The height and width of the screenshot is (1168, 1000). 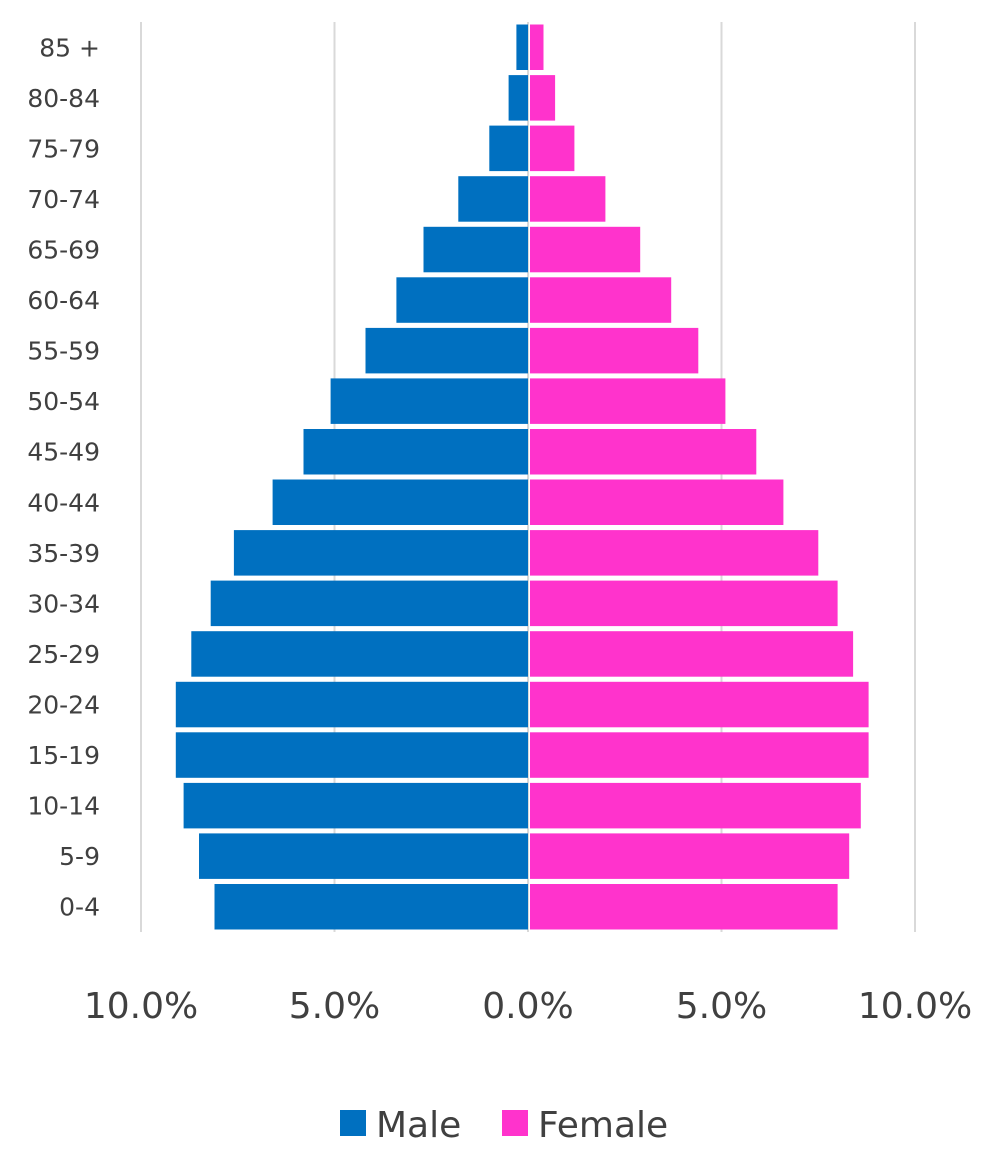 What do you see at coordinates (63, 401) in the screenshot?
I see `age-label-50-54: 50-54` at bounding box center [63, 401].